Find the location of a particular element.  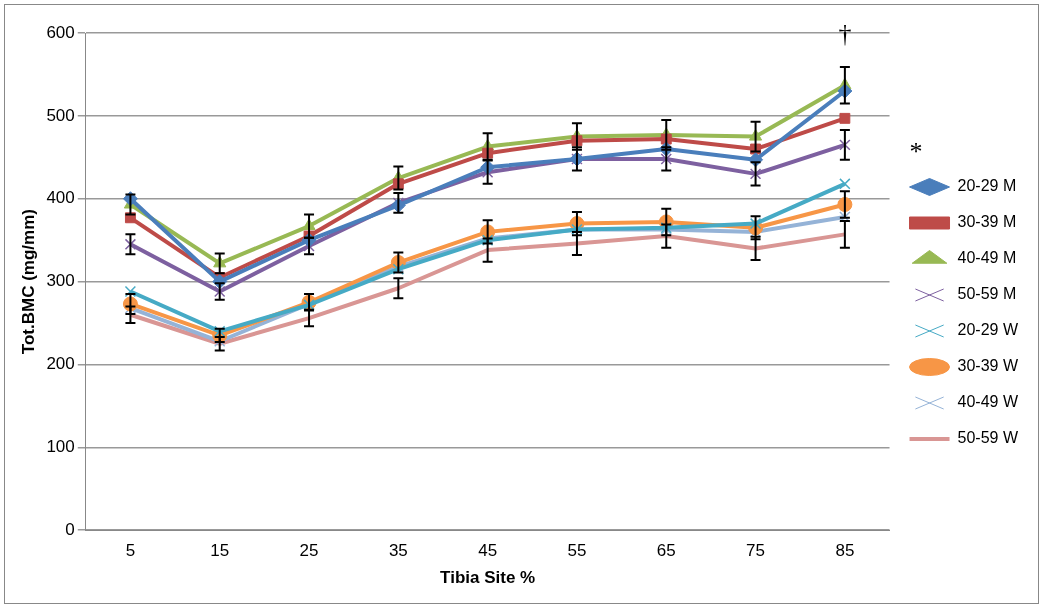

y-tick-label: 0 is located at coordinates (70, 529).